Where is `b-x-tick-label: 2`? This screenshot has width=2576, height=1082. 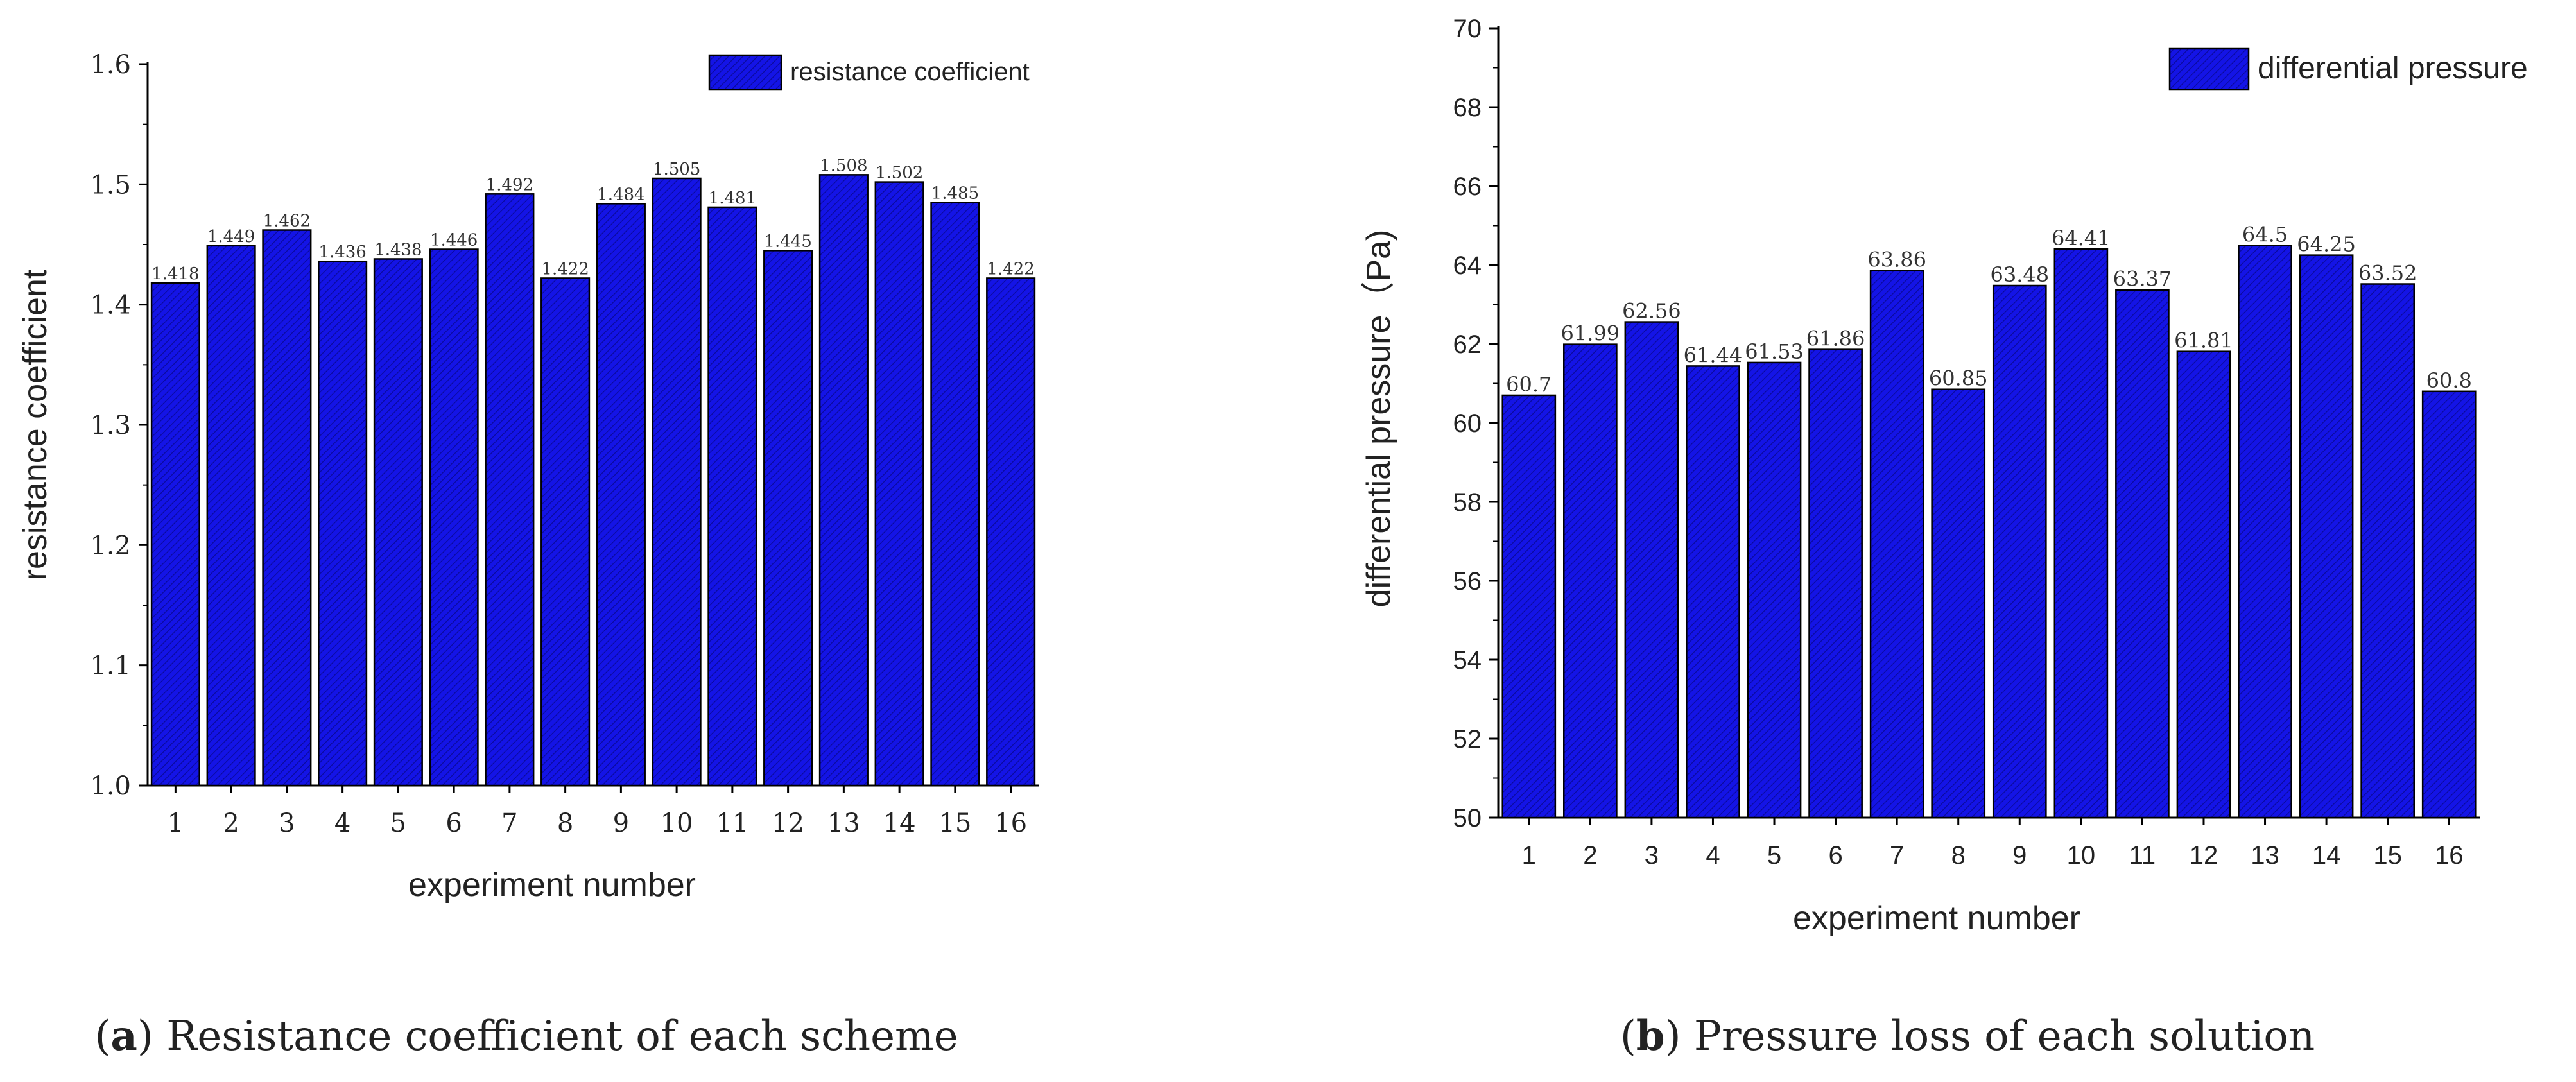
b-x-tick-label: 2 is located at coordinates (1590, 856).